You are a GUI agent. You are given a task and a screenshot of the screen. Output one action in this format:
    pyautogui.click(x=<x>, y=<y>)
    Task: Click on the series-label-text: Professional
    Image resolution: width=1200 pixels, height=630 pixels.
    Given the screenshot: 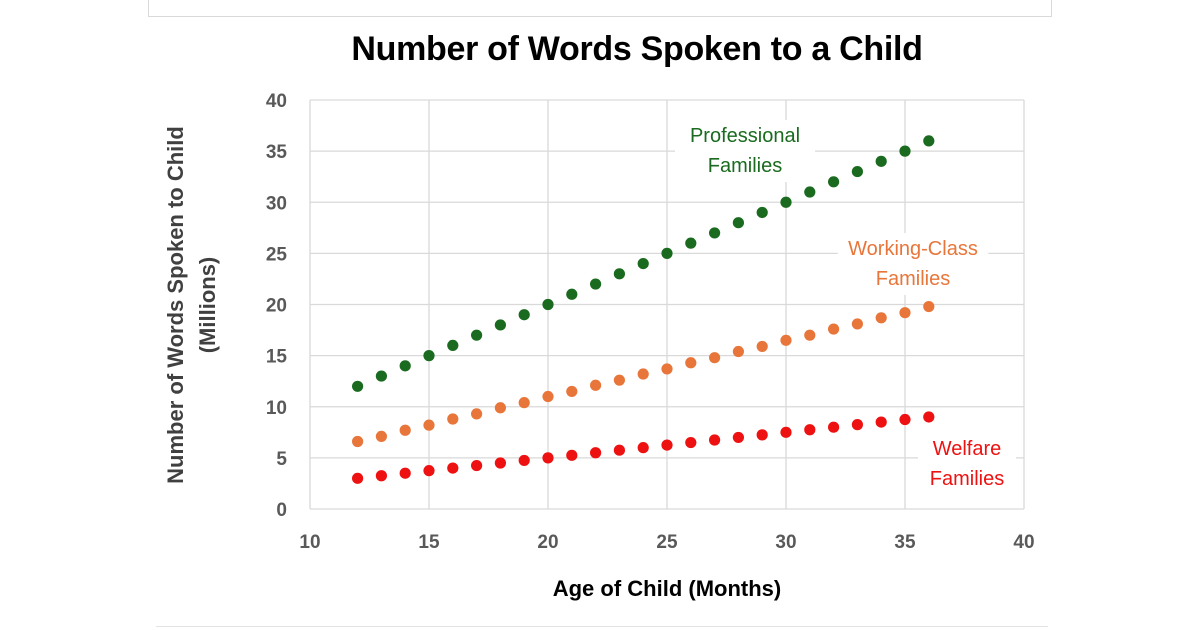 What is the action you would take?
    pyautogui.click(x=745, y=136)
    